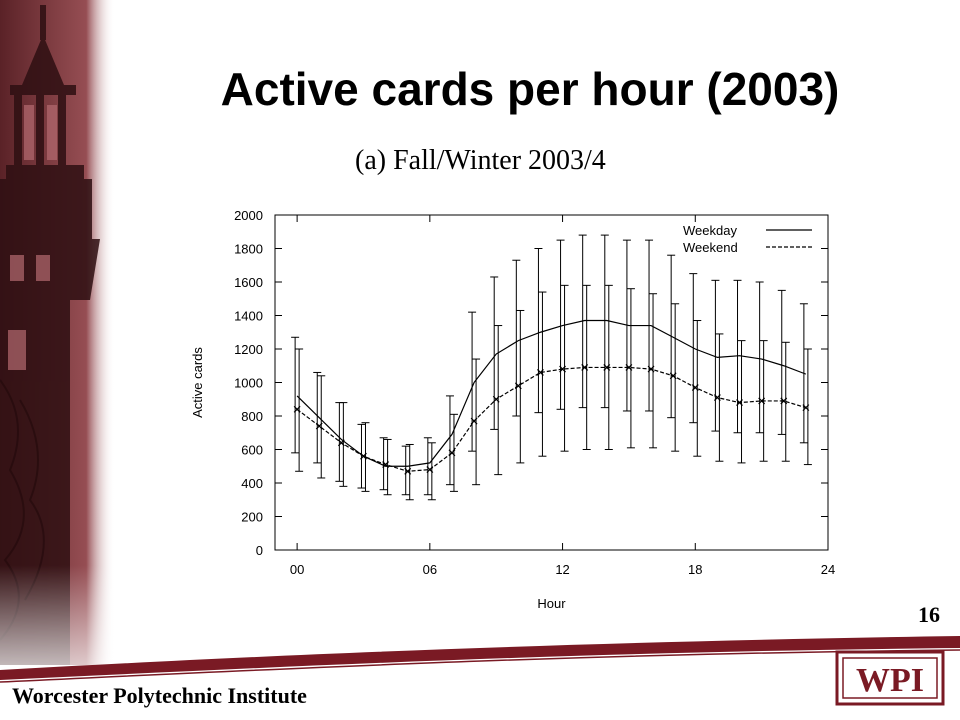 Image resolution: width=960 pixels, height=720 pixels. What do you see at coordinates (695, 569) in the screenshot?
I see `x-tick-label: 18` at bounding box center [695, 569].